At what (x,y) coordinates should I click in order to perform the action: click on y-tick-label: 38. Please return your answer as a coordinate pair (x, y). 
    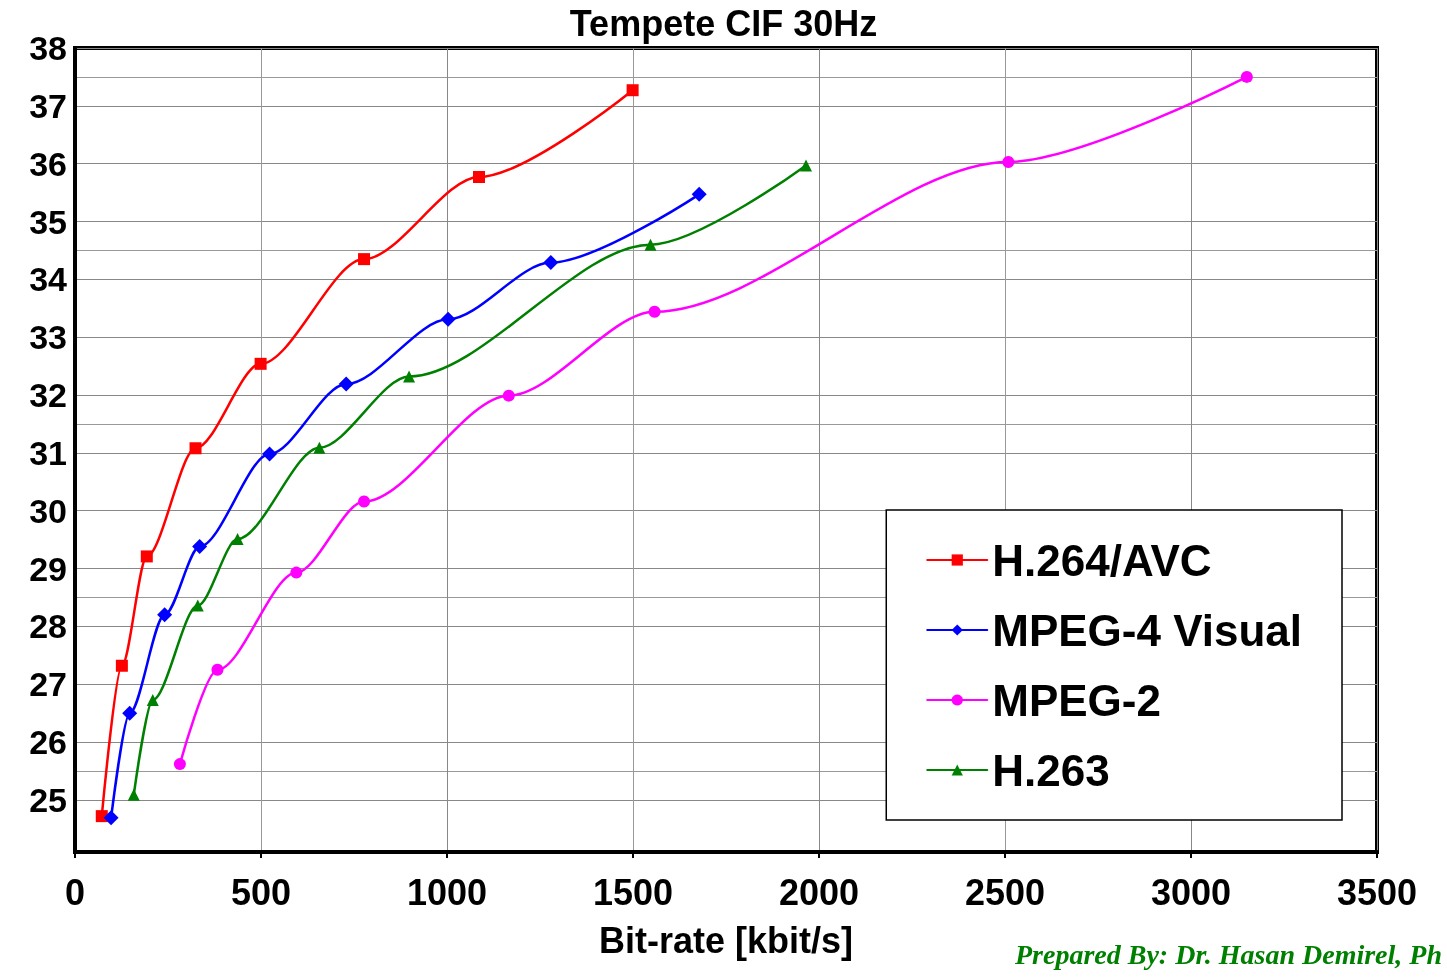
    Looking at the image, I should click on (48, 48).